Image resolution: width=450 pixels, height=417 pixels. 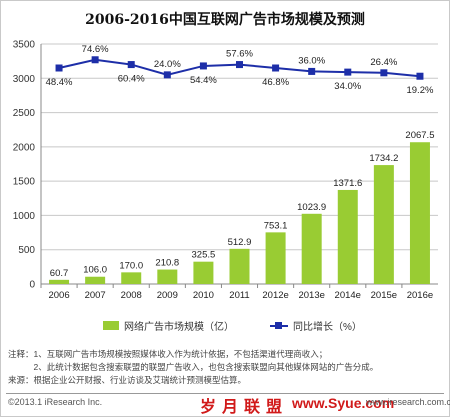 What do you see at coordinates (225, 20) in the screenshot?
I see `chart-title: 2006-2016中国互联网广告市场规模及预测` at bounding box center [225, 20].